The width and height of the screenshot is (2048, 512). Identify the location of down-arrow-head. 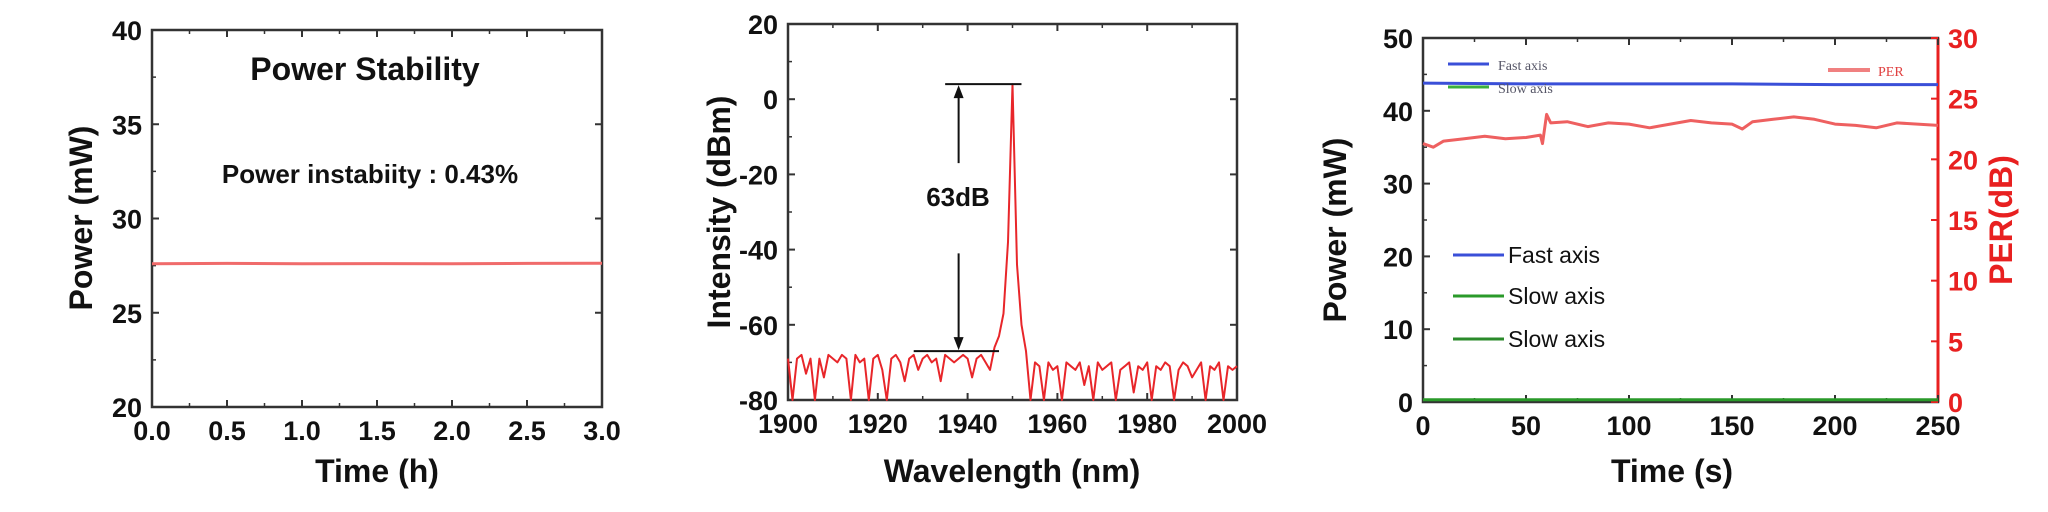
(958, 344).